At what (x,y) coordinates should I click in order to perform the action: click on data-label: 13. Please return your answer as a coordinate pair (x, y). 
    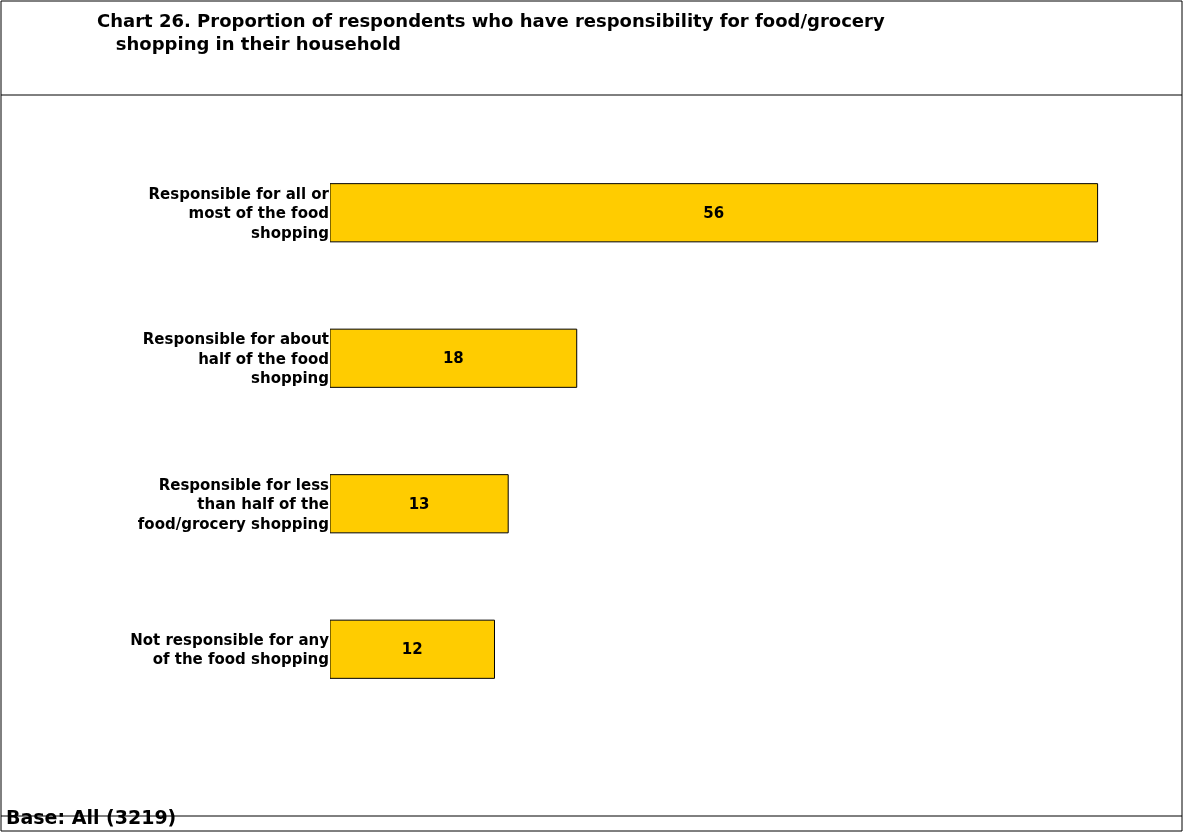
    Looking at the image, I should click on (419, 503).